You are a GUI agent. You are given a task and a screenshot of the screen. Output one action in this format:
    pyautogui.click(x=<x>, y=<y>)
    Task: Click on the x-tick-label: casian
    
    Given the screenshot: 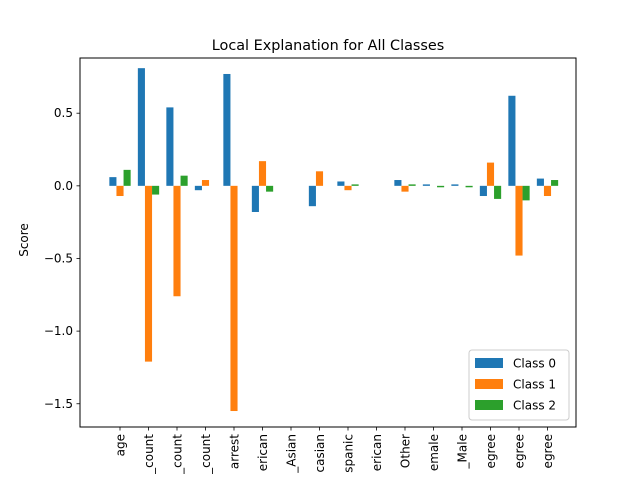 What is the action you would take?
    pyautogui.click(x=320, y=453)
    